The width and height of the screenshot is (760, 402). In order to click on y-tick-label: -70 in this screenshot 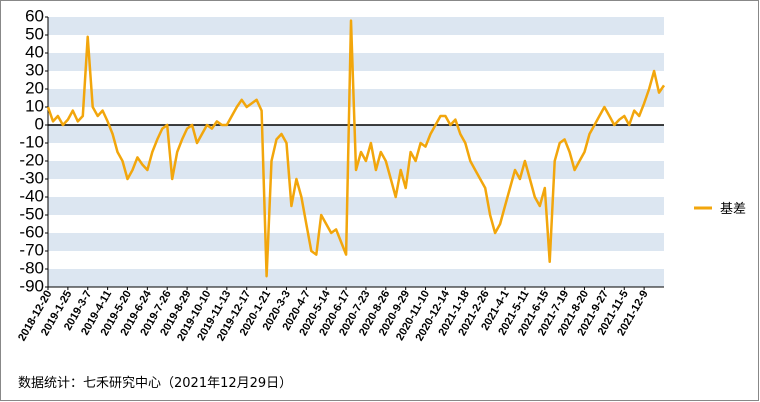, I will do `click(31, 249)`.